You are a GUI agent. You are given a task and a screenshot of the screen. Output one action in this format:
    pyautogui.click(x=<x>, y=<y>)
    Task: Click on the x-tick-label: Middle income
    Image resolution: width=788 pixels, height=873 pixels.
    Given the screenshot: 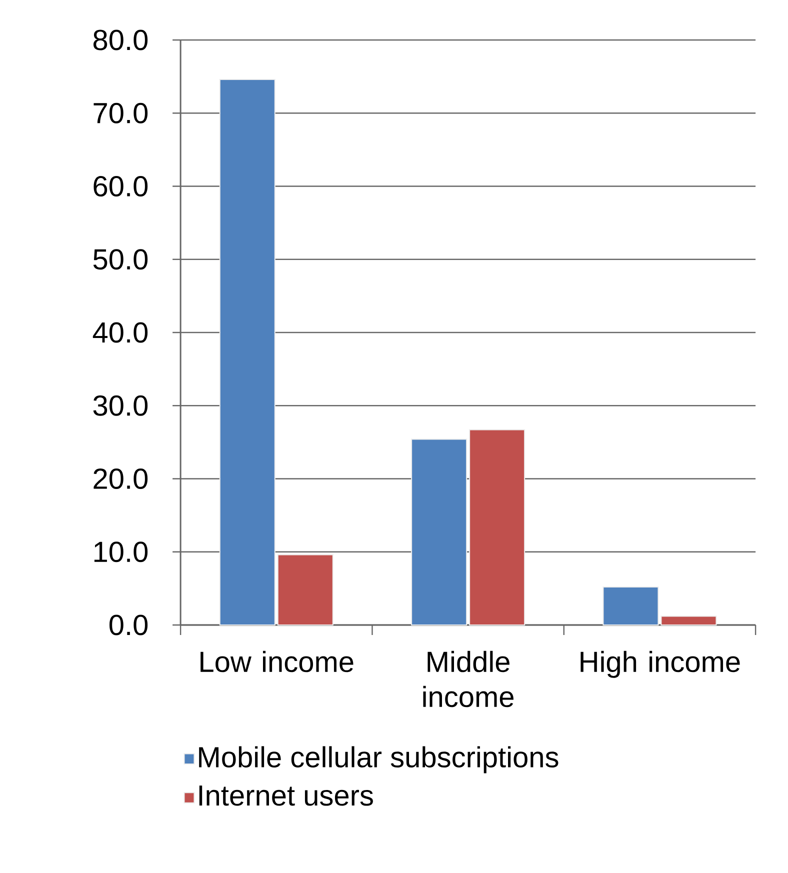 What is the action you would take?
    pyautogui.click(x=468, y=679)
    